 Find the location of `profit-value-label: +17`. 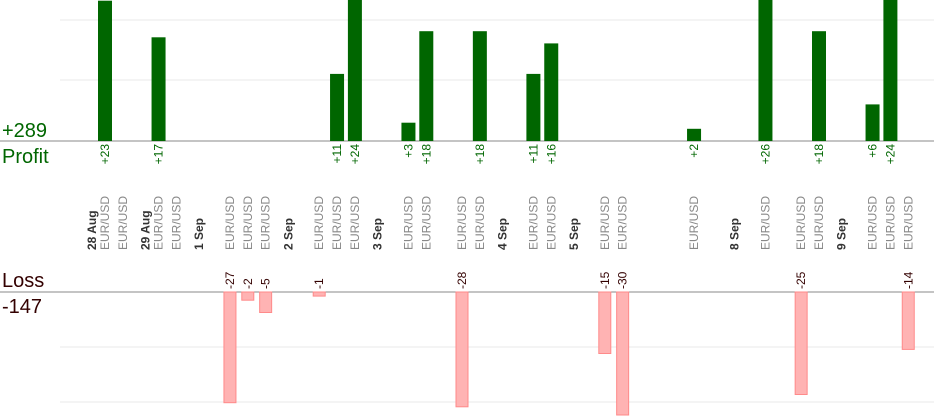

profit-value-label: +17 is located at coordinates (159, 154).